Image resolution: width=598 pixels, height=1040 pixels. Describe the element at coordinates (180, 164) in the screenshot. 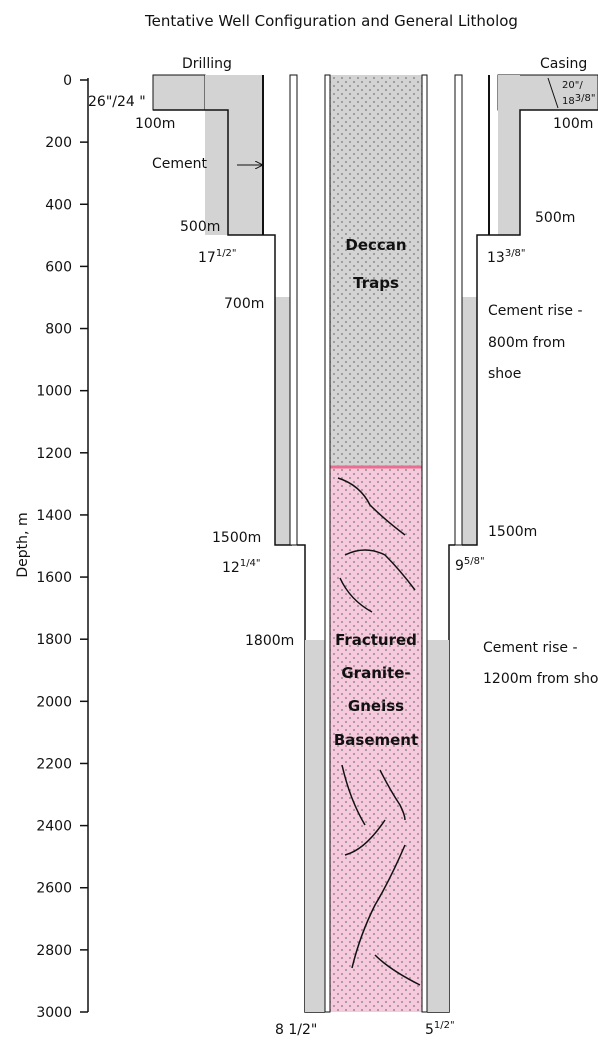

I see `label: Cement` at that location.